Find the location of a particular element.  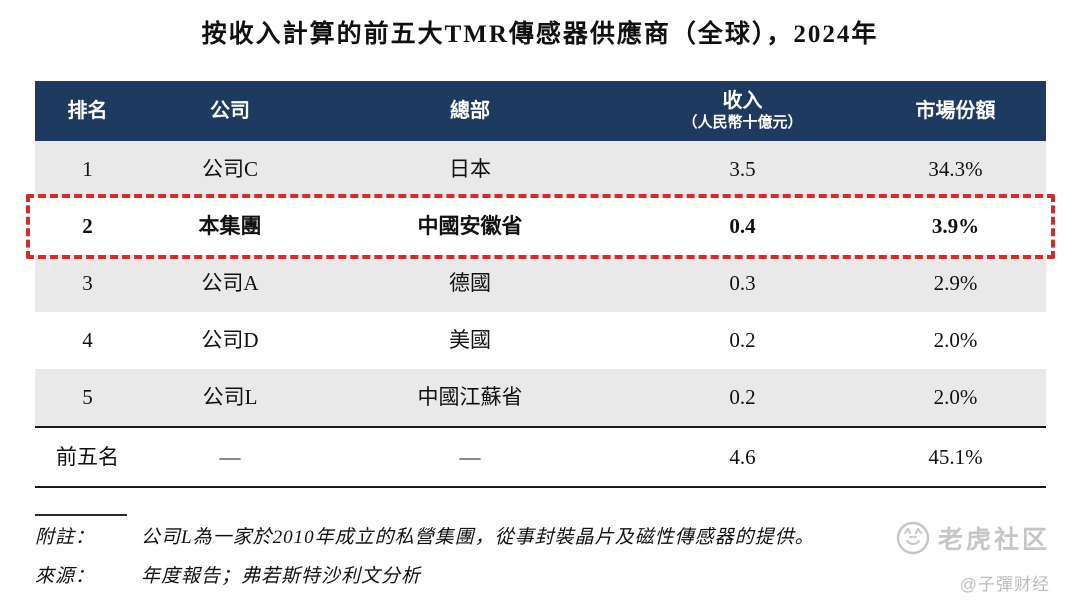

cell-rank: 2 is located at coordinates (87, 226).